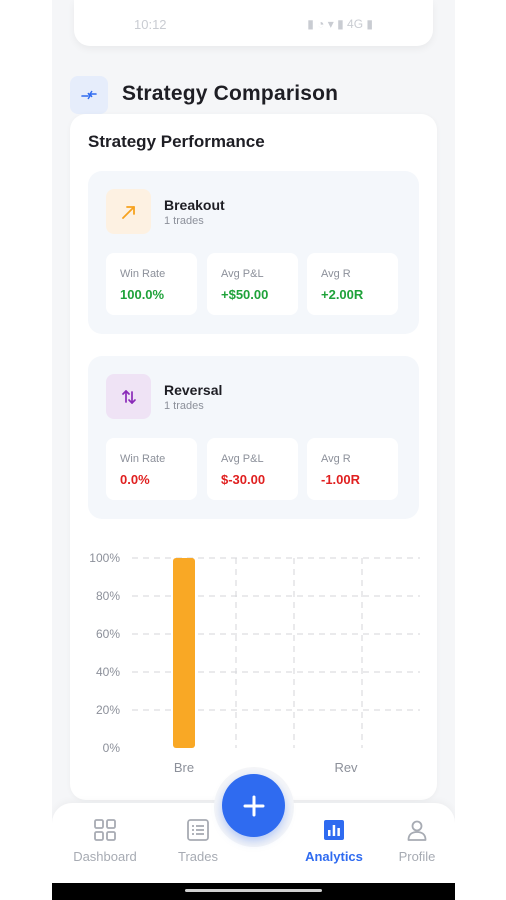  I want to click on bar-bre, so click(184, 653).